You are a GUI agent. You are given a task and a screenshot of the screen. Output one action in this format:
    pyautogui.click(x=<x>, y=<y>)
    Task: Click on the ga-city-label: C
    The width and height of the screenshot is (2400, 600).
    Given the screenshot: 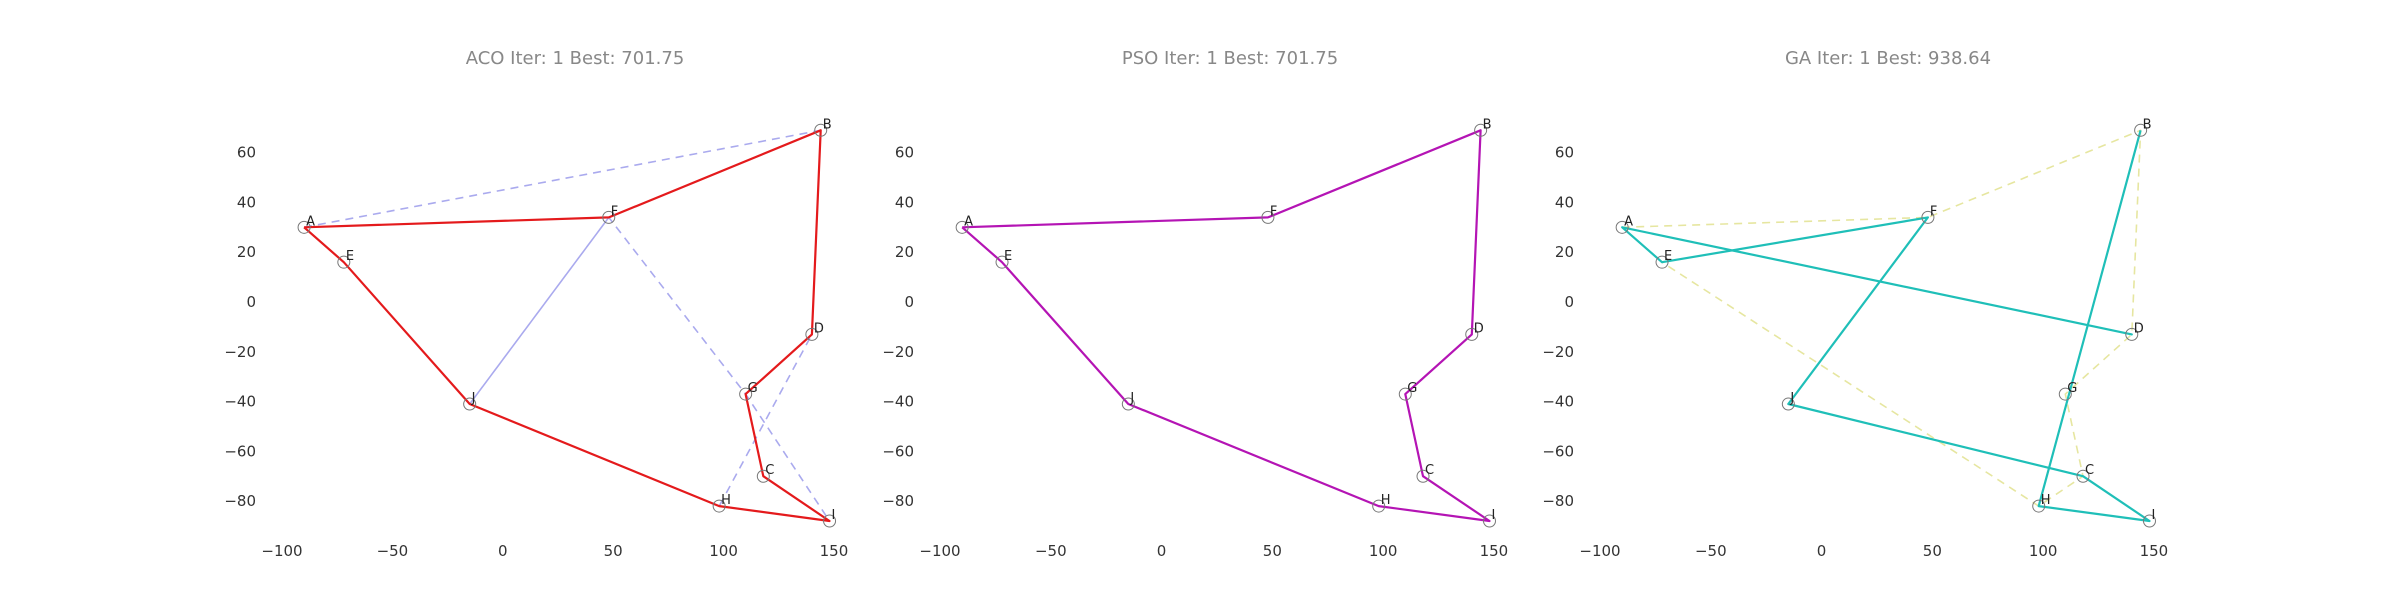 What is the action you would take?
    pyautogui.click(x=2089, y=470)
    